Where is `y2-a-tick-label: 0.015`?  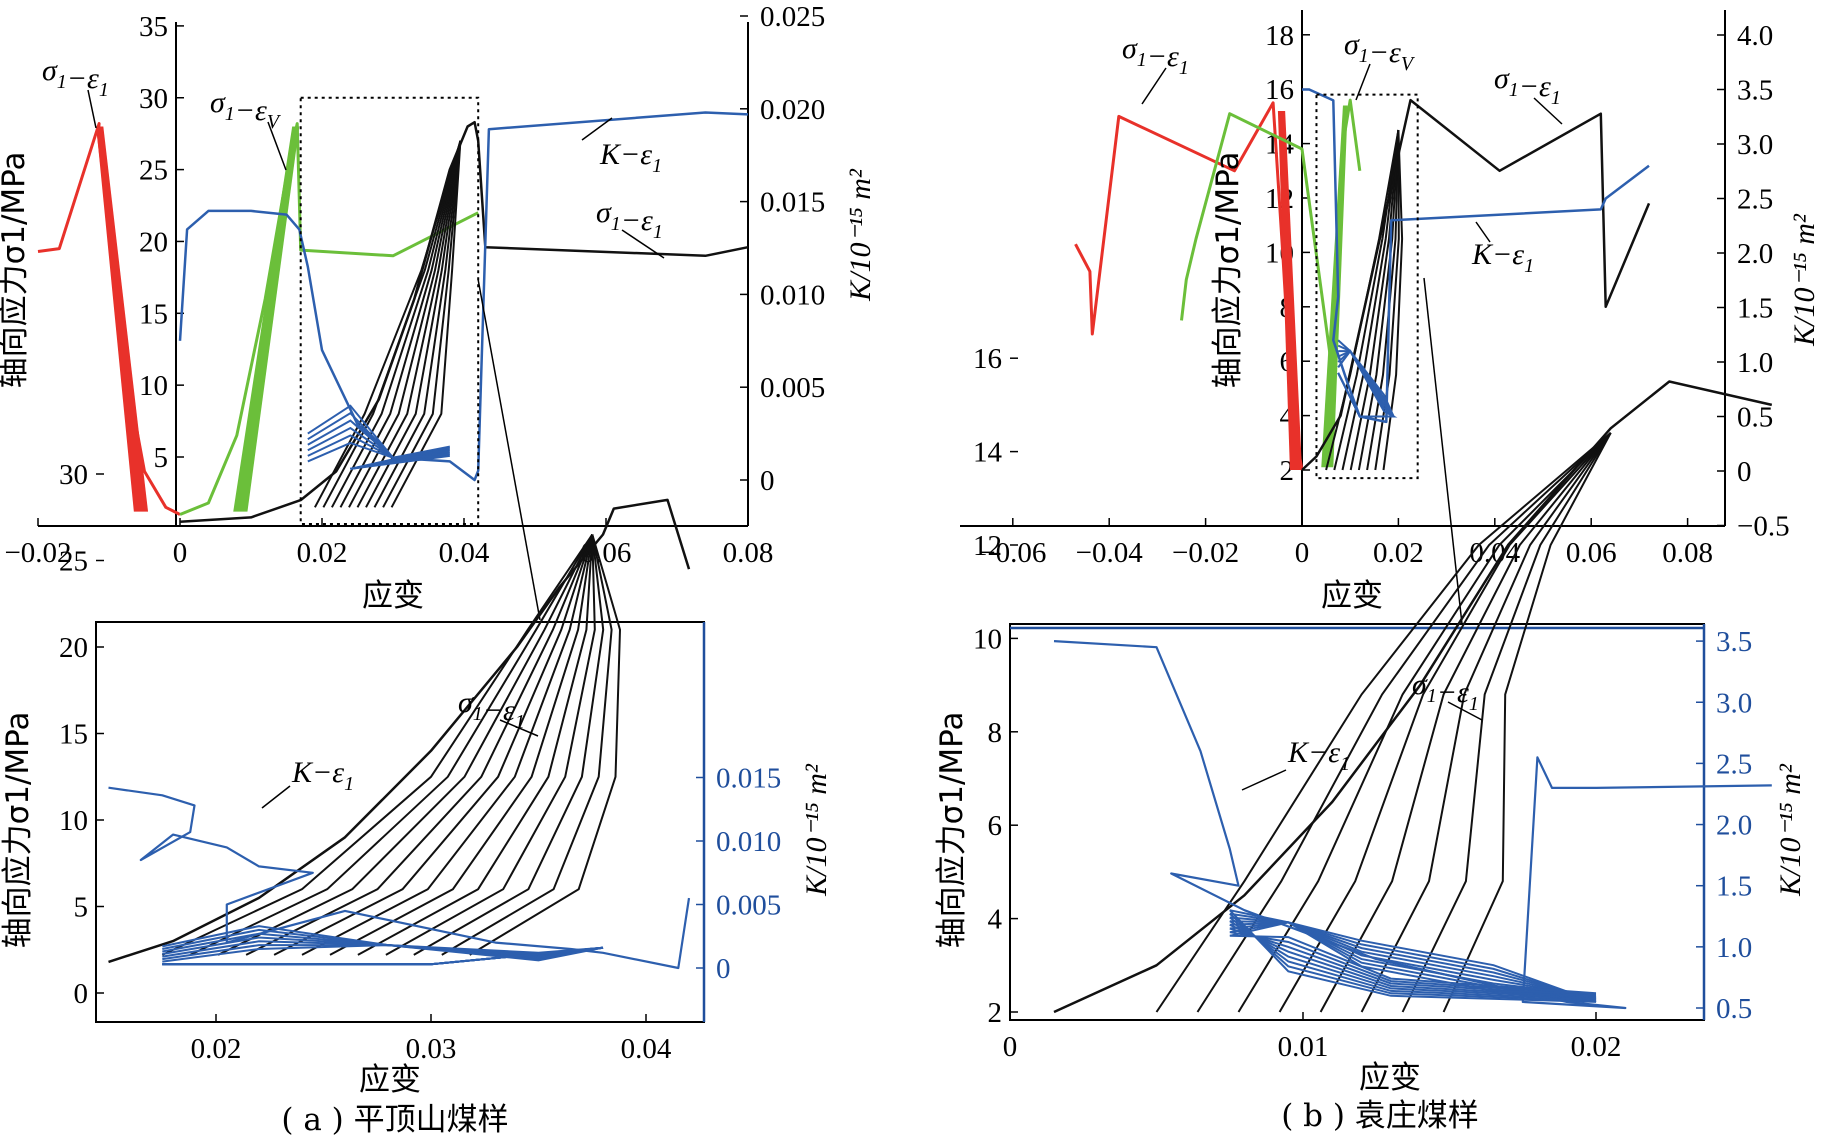
y2-a-tick-label: 0.015 is located at coordinates (792, 203).